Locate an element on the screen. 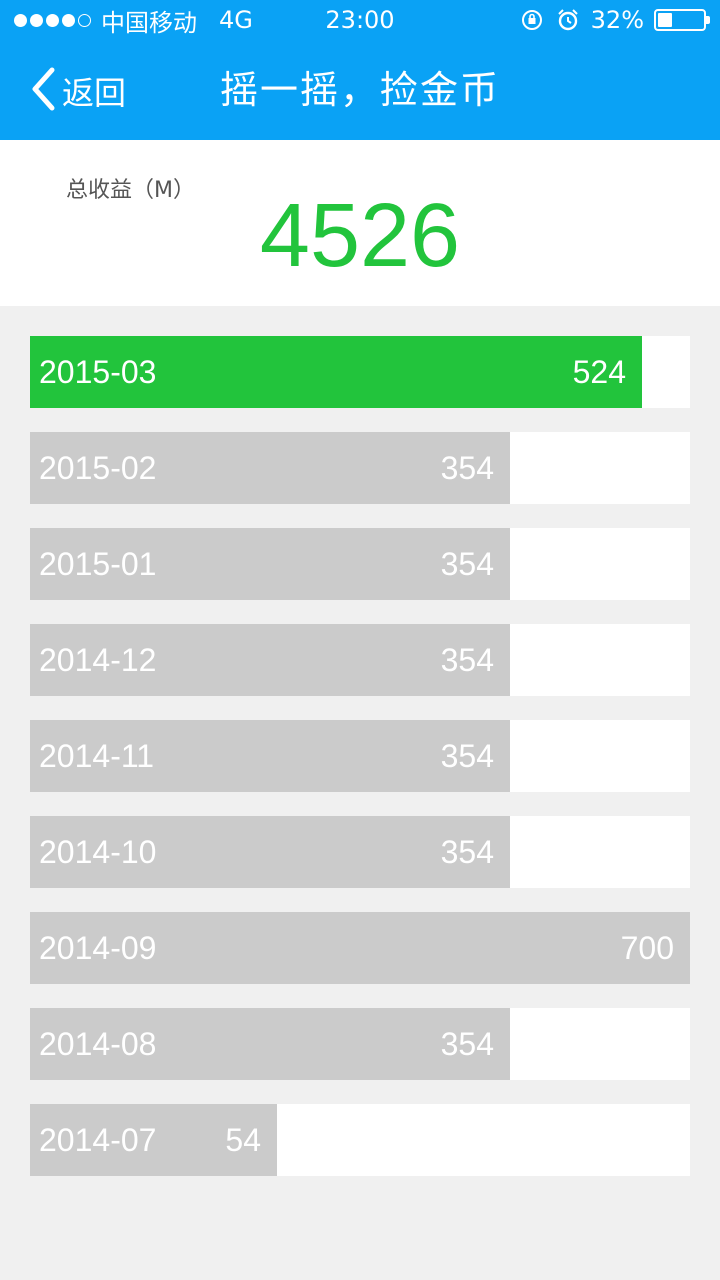  month-label: 2014-12 is located at coordinates (98, 660).